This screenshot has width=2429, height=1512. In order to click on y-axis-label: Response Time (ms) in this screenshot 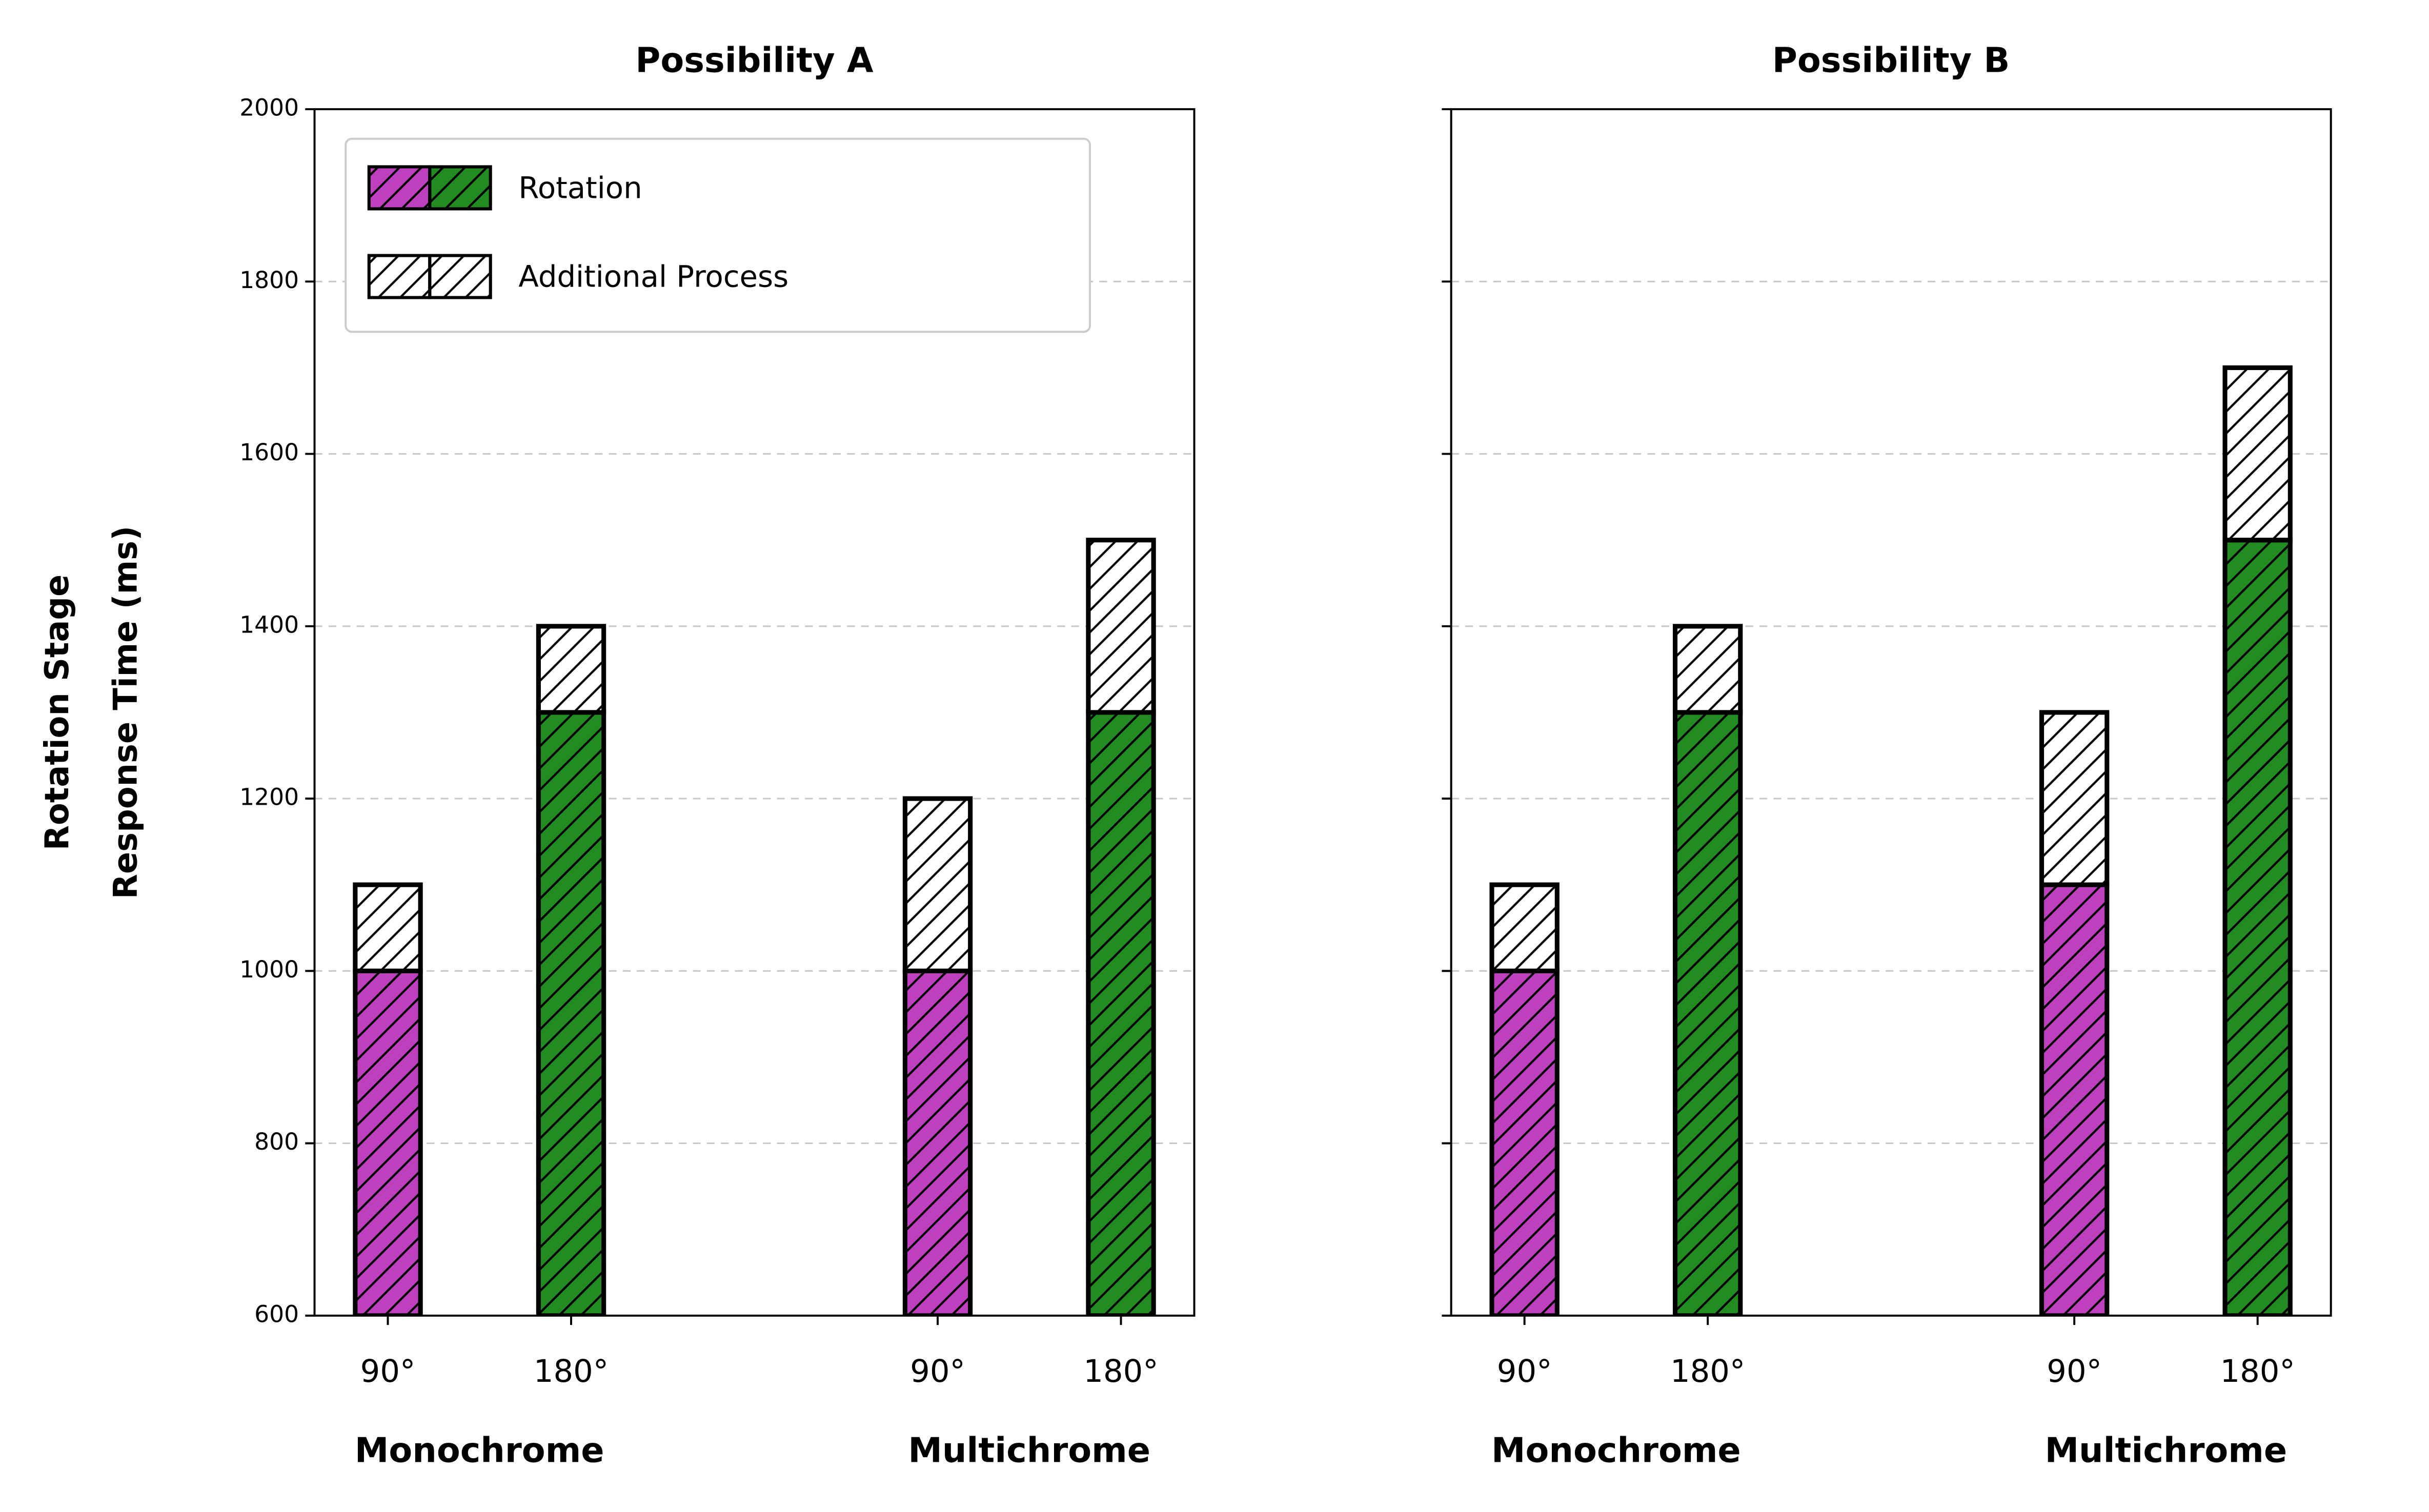, I will do `click(126, 713)`.